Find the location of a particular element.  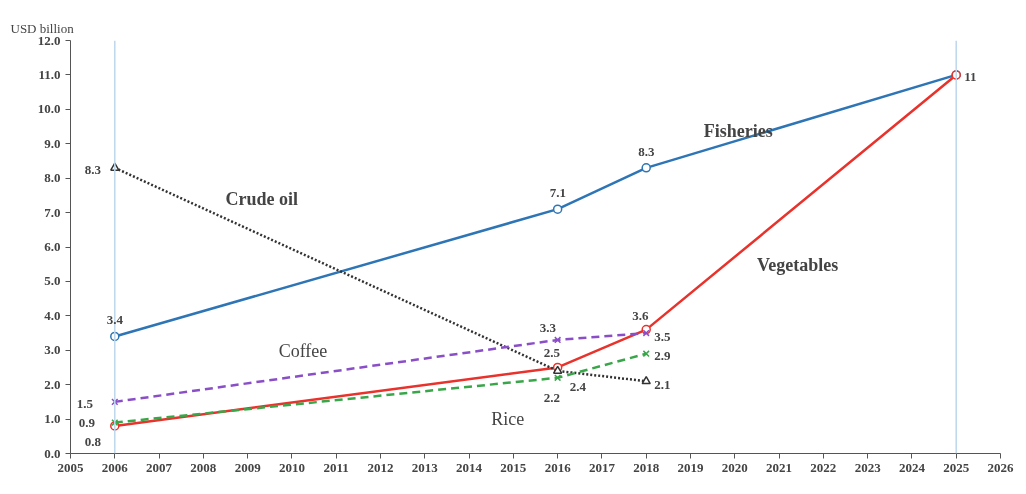

data-label: 2.1 is located at coordinates (662, 385).